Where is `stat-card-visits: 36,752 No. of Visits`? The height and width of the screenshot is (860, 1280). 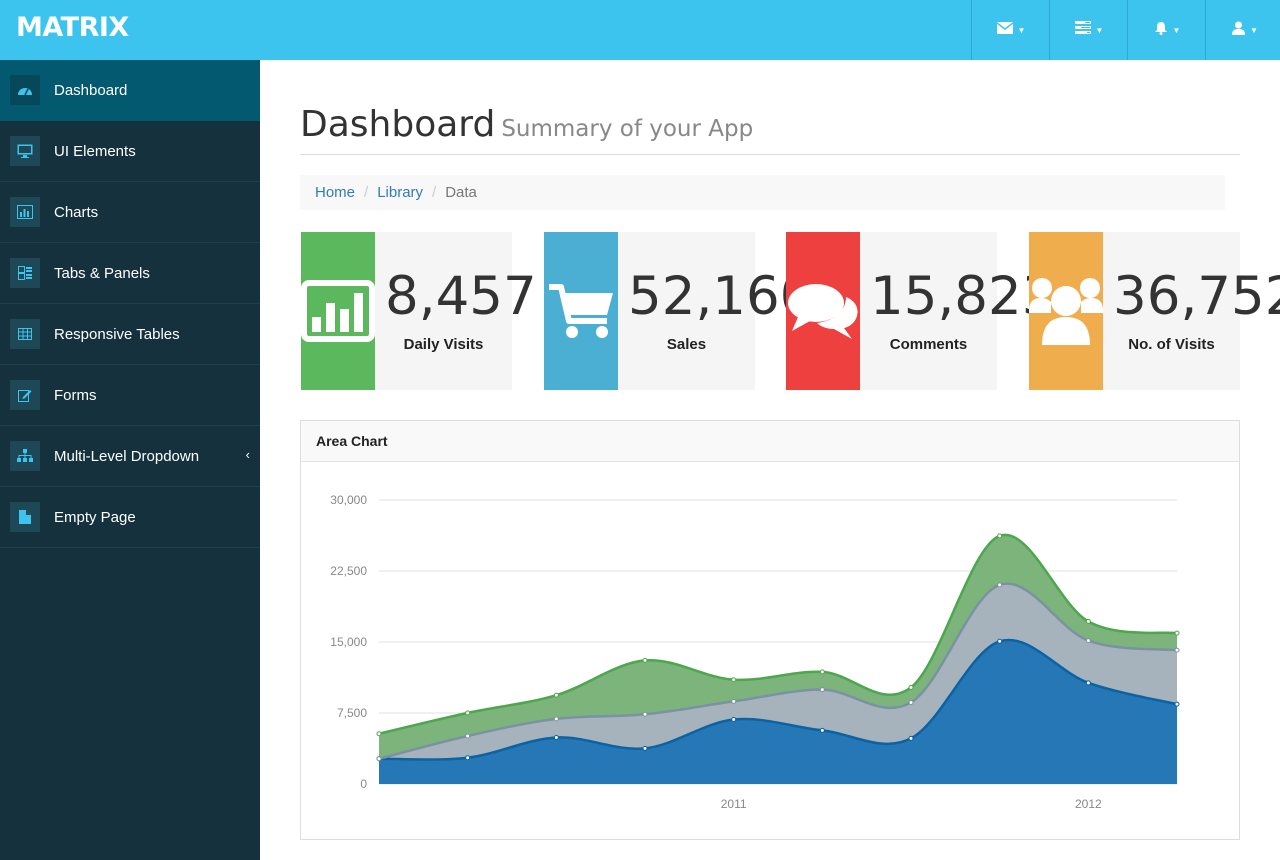 stat-card-visits: 36,752 No. of Visits is located at coordinates (1154, 311).